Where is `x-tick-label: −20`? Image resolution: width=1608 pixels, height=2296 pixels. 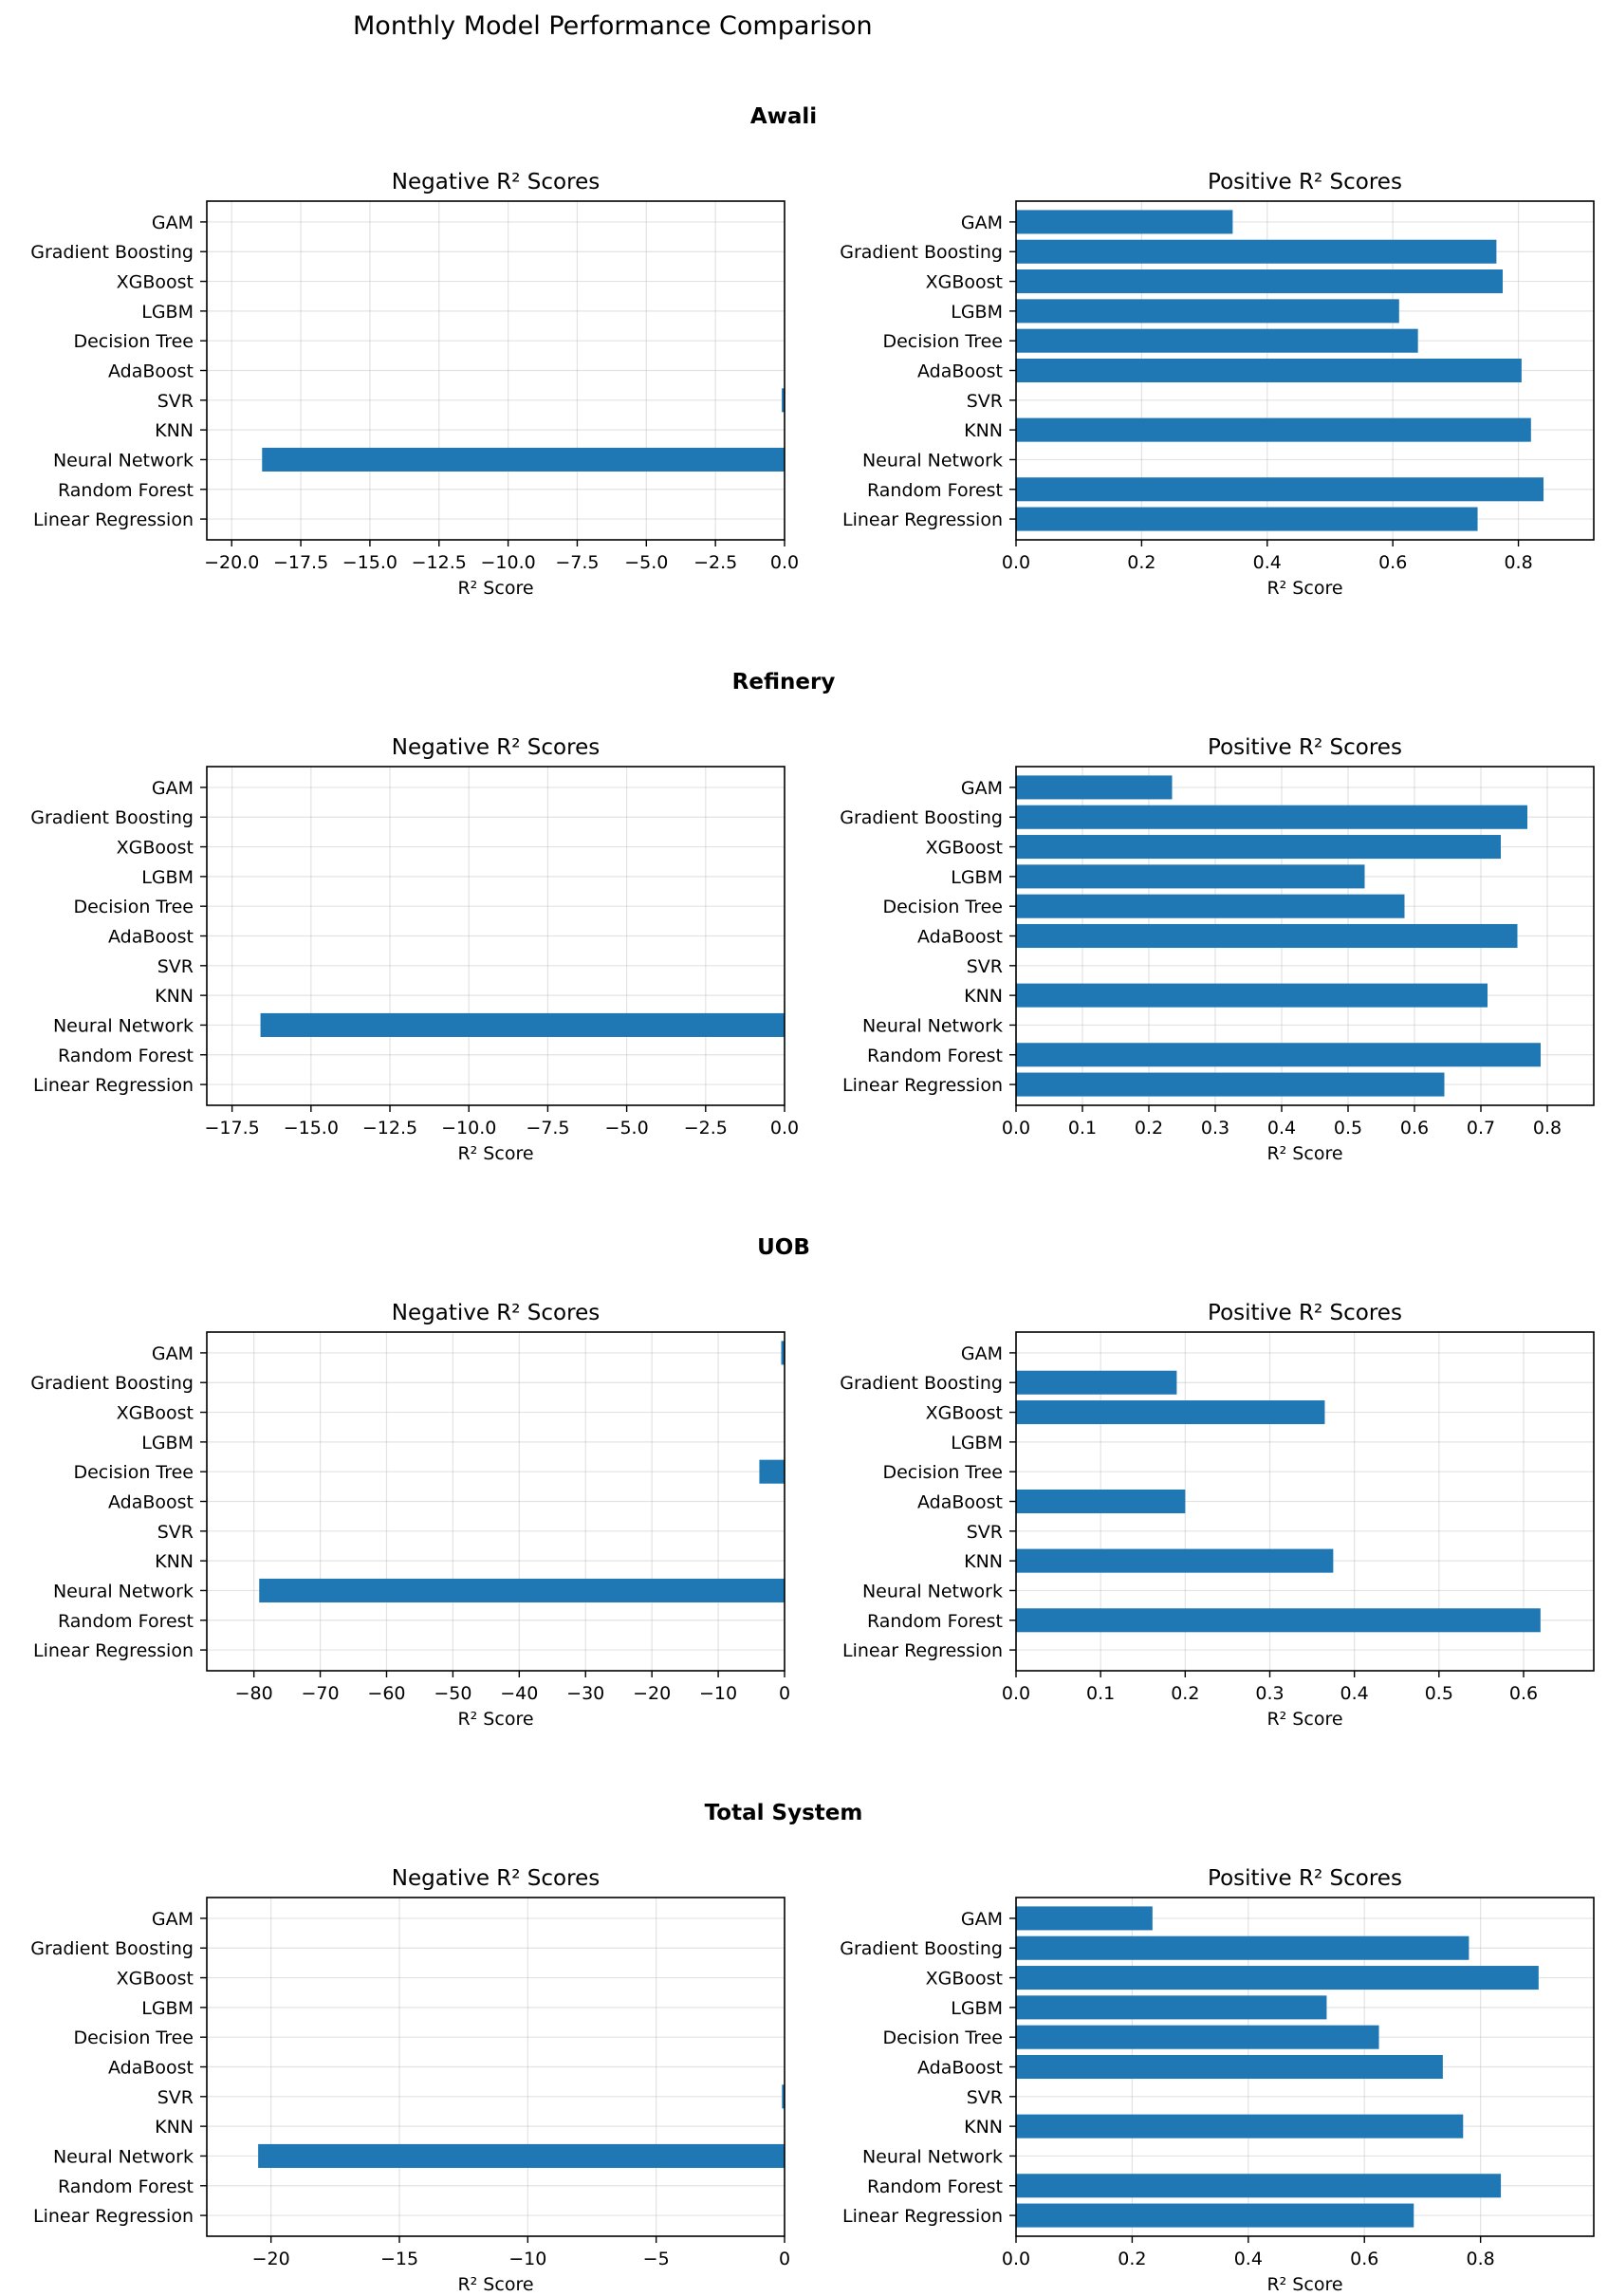 x-tick-label: −20 is located at coordinates (652, 1693).